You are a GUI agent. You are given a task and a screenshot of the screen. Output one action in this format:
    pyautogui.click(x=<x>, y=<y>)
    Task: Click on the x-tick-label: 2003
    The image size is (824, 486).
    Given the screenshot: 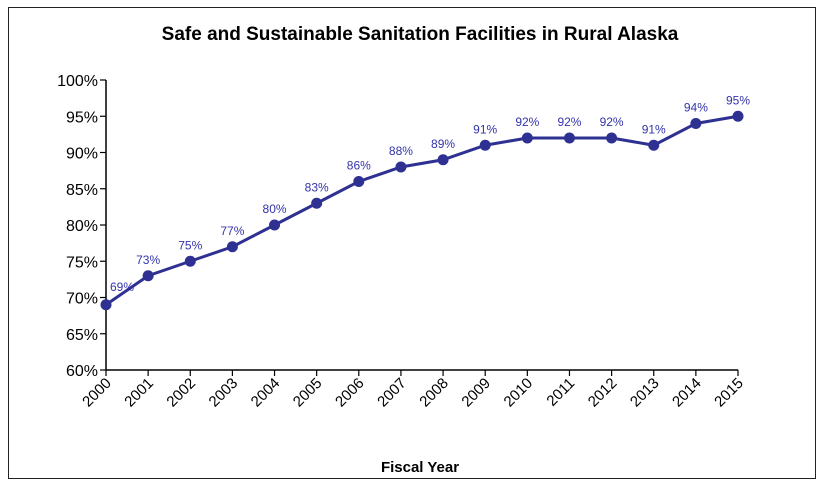 What is the action you would take?
    pyautogui.click(x=224, y=393)
    